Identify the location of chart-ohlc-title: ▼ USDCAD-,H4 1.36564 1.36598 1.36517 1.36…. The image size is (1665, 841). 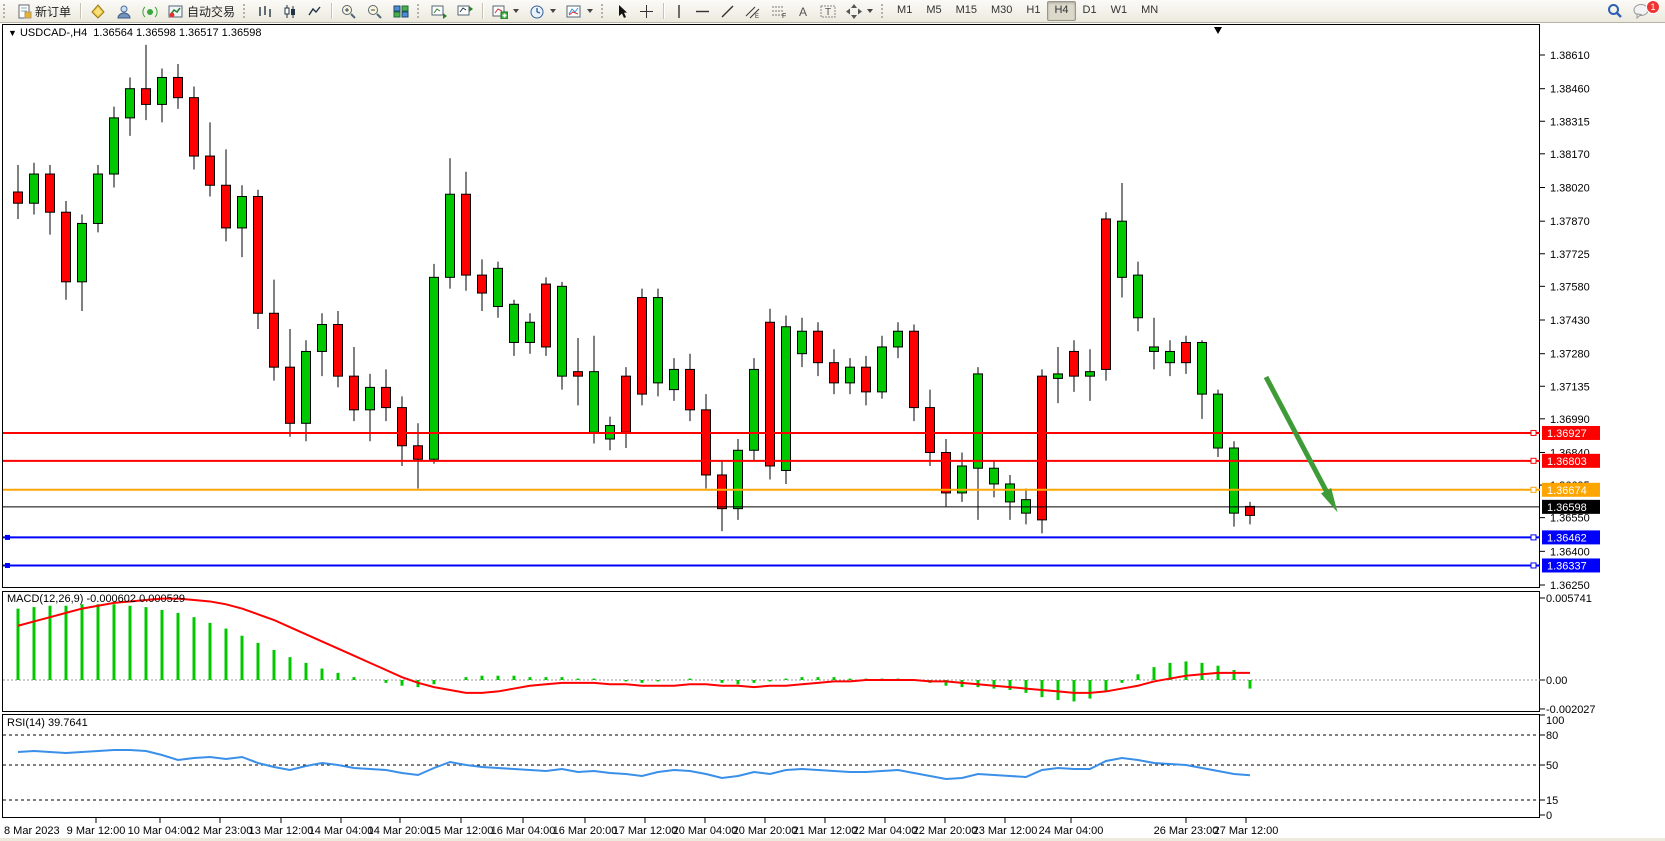
(134, 33).